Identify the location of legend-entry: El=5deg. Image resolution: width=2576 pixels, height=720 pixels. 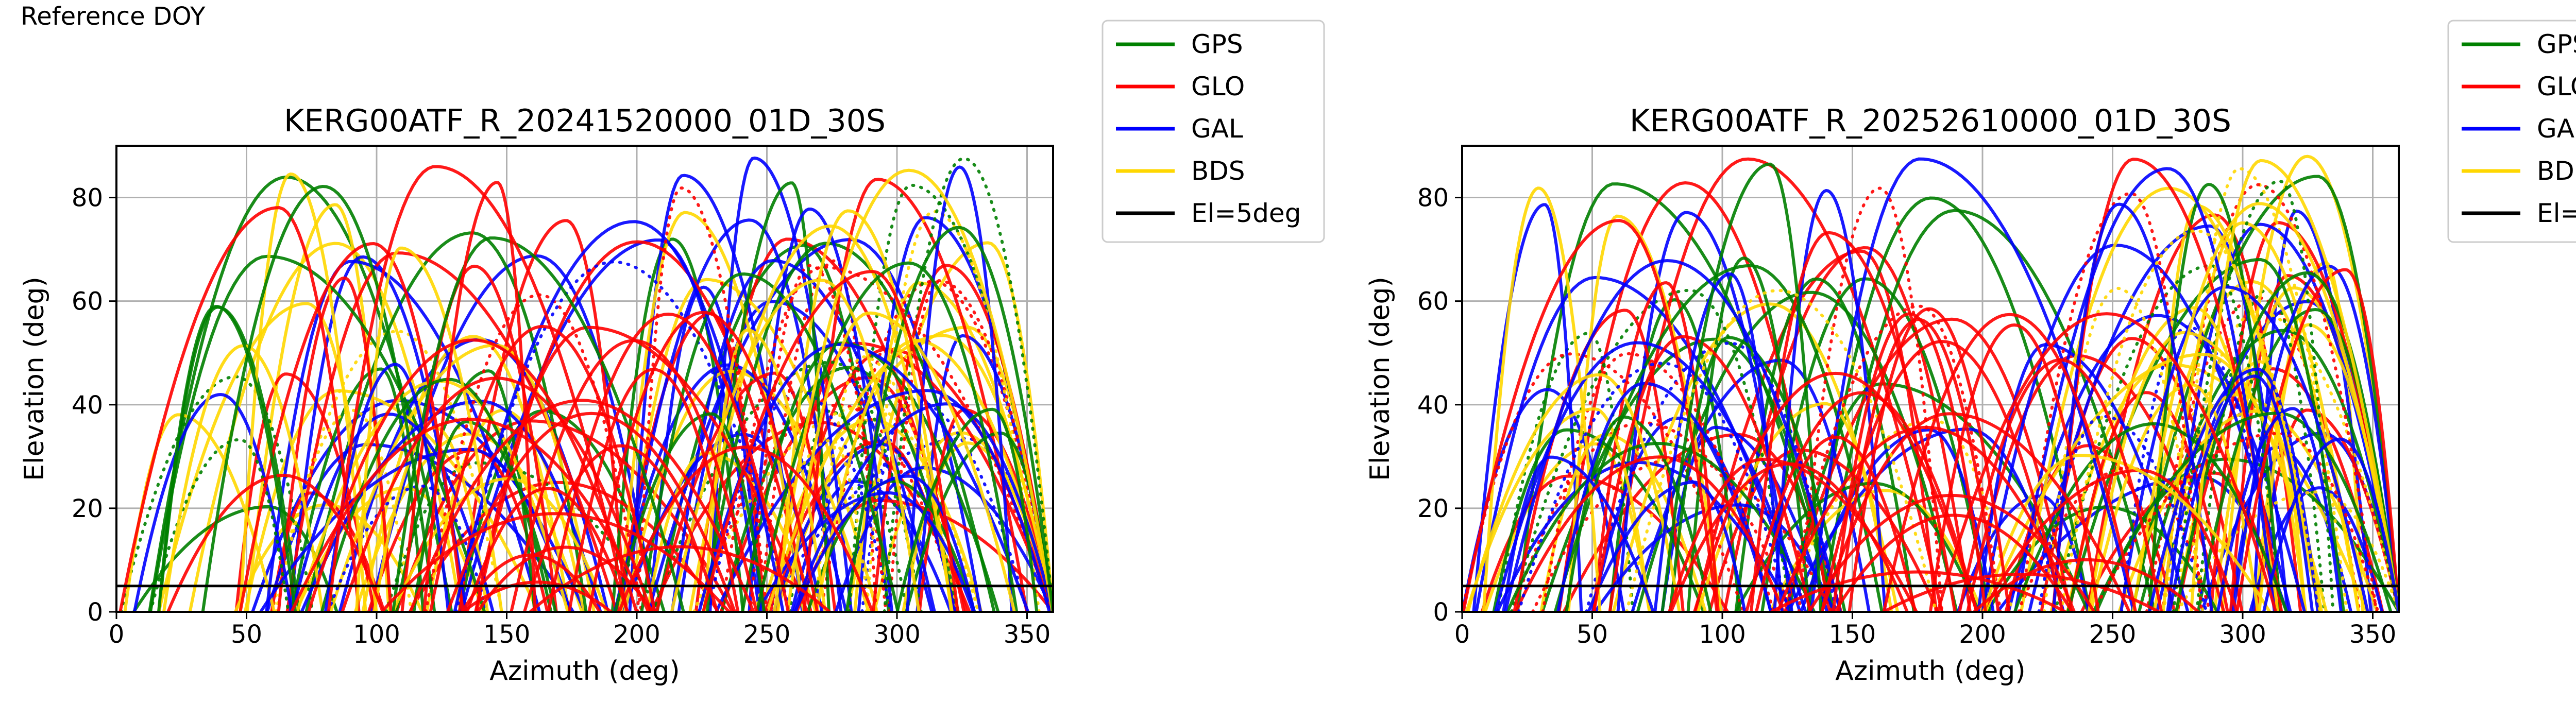
(1246, 213).